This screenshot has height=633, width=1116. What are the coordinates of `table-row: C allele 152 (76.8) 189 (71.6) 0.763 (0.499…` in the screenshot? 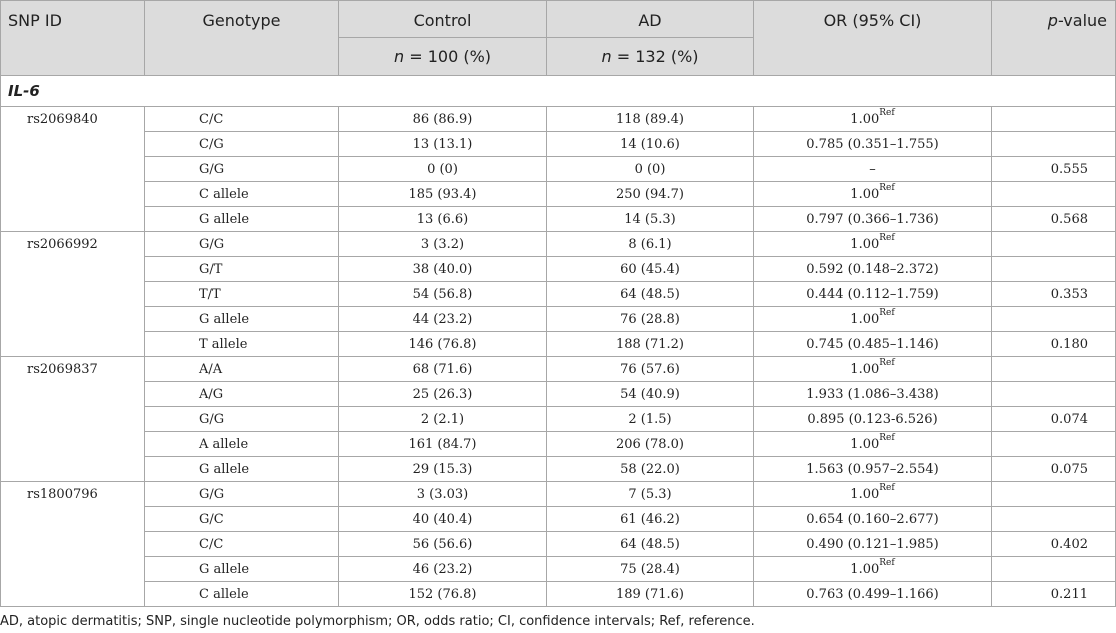 It's located at (558, 594).